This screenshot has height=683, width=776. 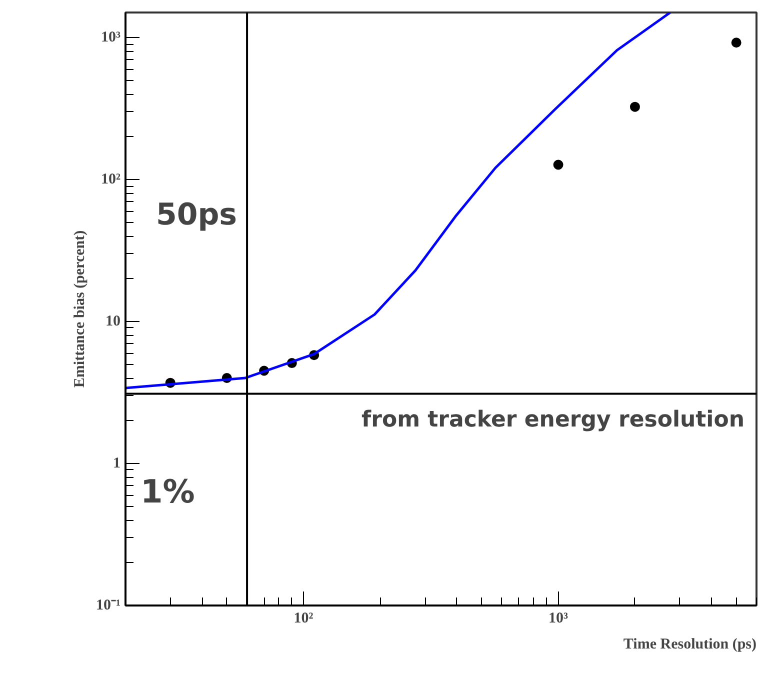 What do you see at coordinates (111, 180) in the screenshot?
I see `y-tick-label: 10²` at bounding box center [111, 180].